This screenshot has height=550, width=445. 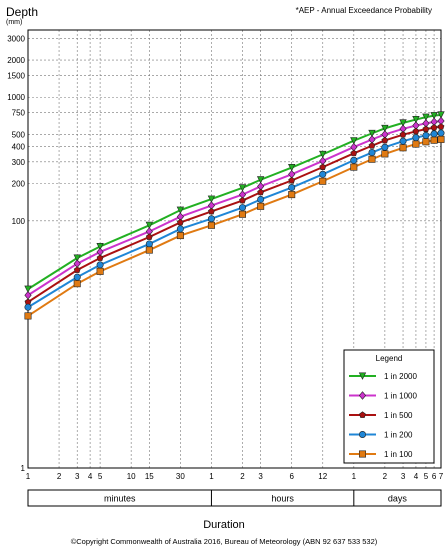 What do you see at coordinates (383, 376) in the screenshot?
I see `legend-item: 1 in 2000` at bounding box center [383, 376].